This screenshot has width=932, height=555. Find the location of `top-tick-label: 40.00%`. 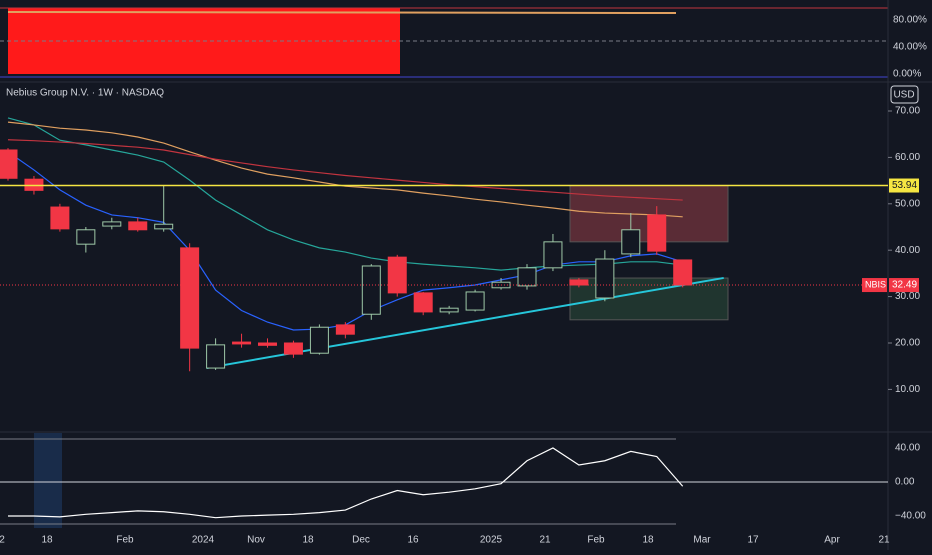

top-tick-label: 40.00% is located at coordinates (910, 47).